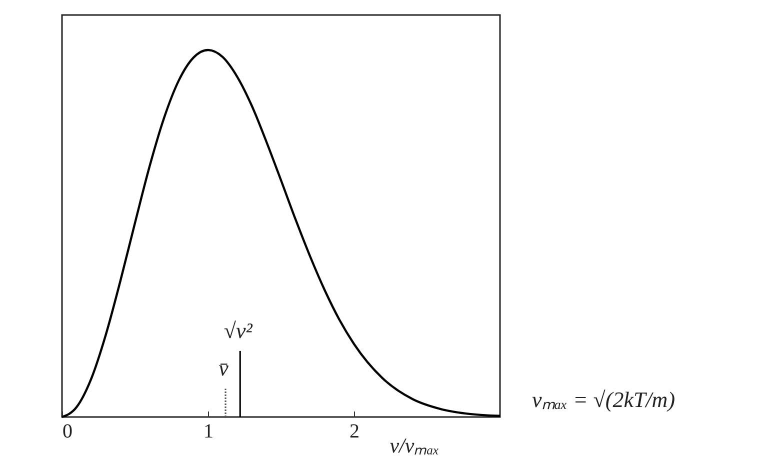 The width and height of the screenshot is (763, 465). I want to click on x-tick-label: 2, so click(355, 431).